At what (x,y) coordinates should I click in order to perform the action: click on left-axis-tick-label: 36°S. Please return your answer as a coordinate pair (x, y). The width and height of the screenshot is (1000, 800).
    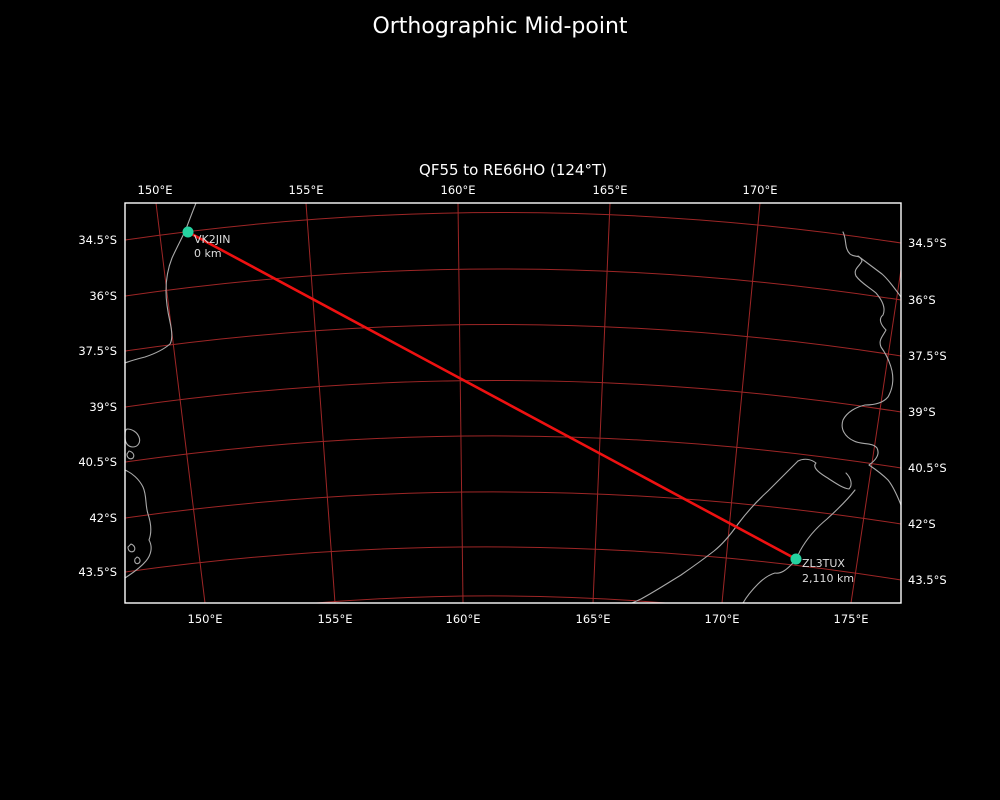
    Looking at the image, I should click on (103, 296).